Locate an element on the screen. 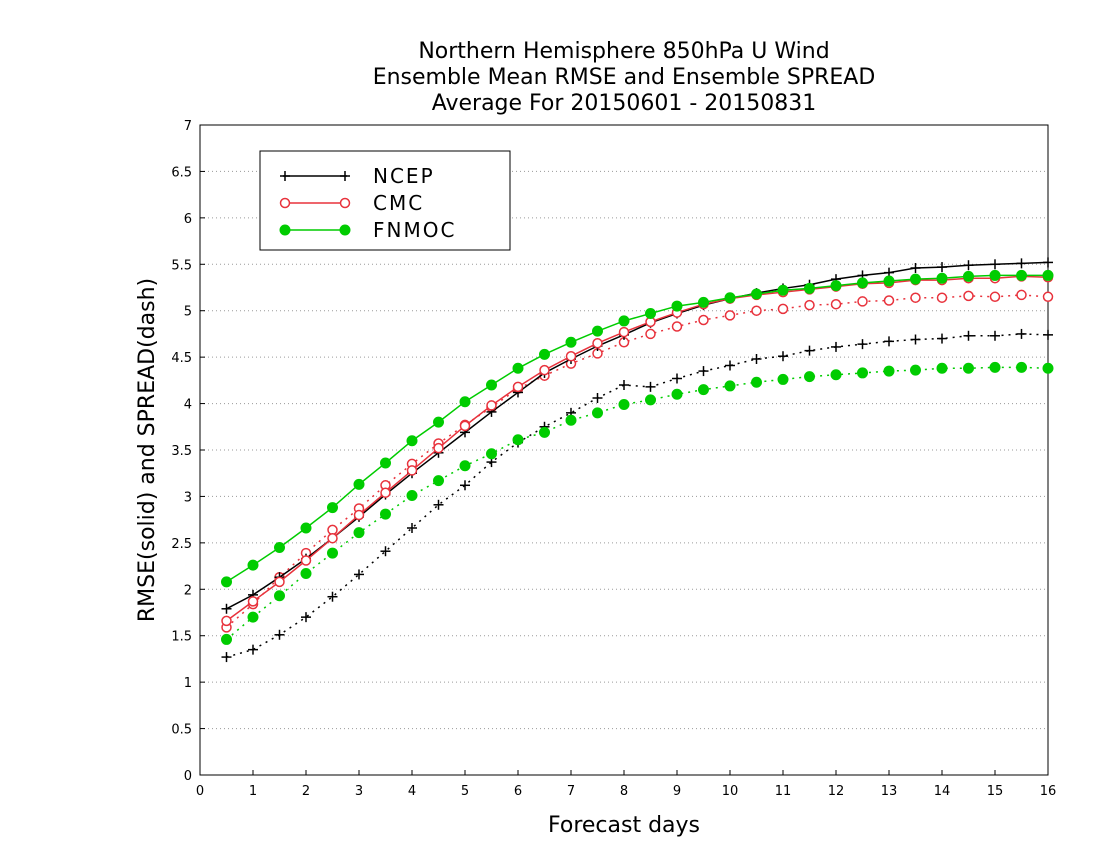  y-tick-label: 4 is located at coordinates (188, 405).